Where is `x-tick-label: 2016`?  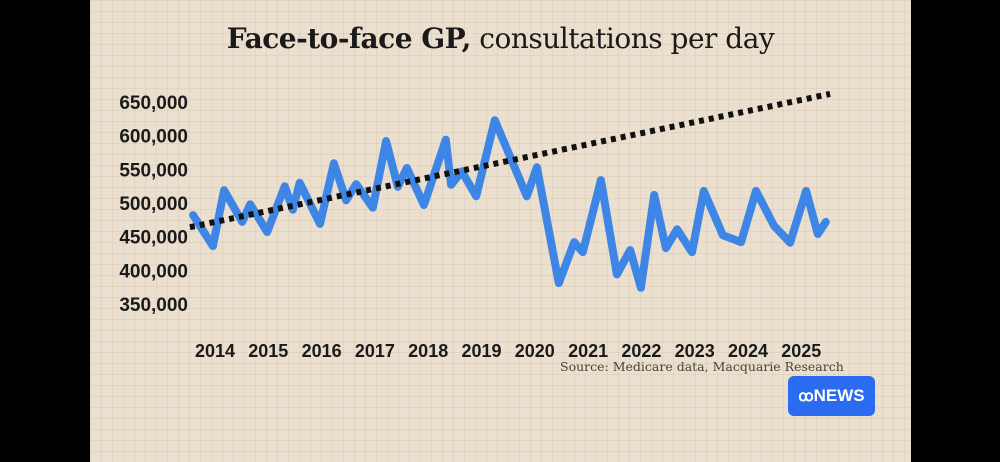
x-tick-label: 2016 is located at coordinates (322, 351).